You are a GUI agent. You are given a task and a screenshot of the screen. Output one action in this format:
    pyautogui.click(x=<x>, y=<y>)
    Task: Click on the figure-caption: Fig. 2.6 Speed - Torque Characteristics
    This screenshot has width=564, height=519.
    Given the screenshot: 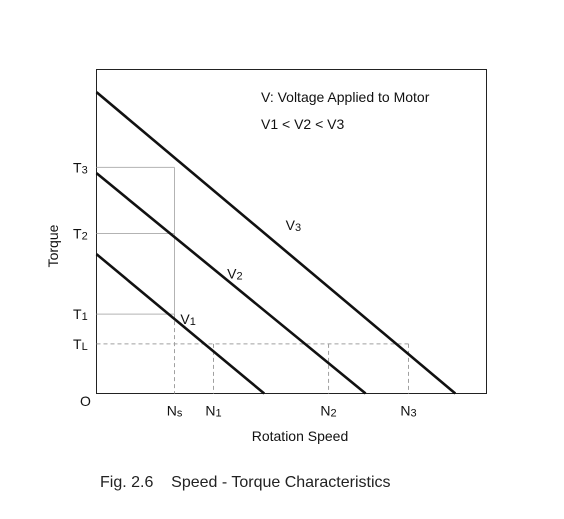 What is the action you would take?
    pyautogui.click(x=245, y=482)
    